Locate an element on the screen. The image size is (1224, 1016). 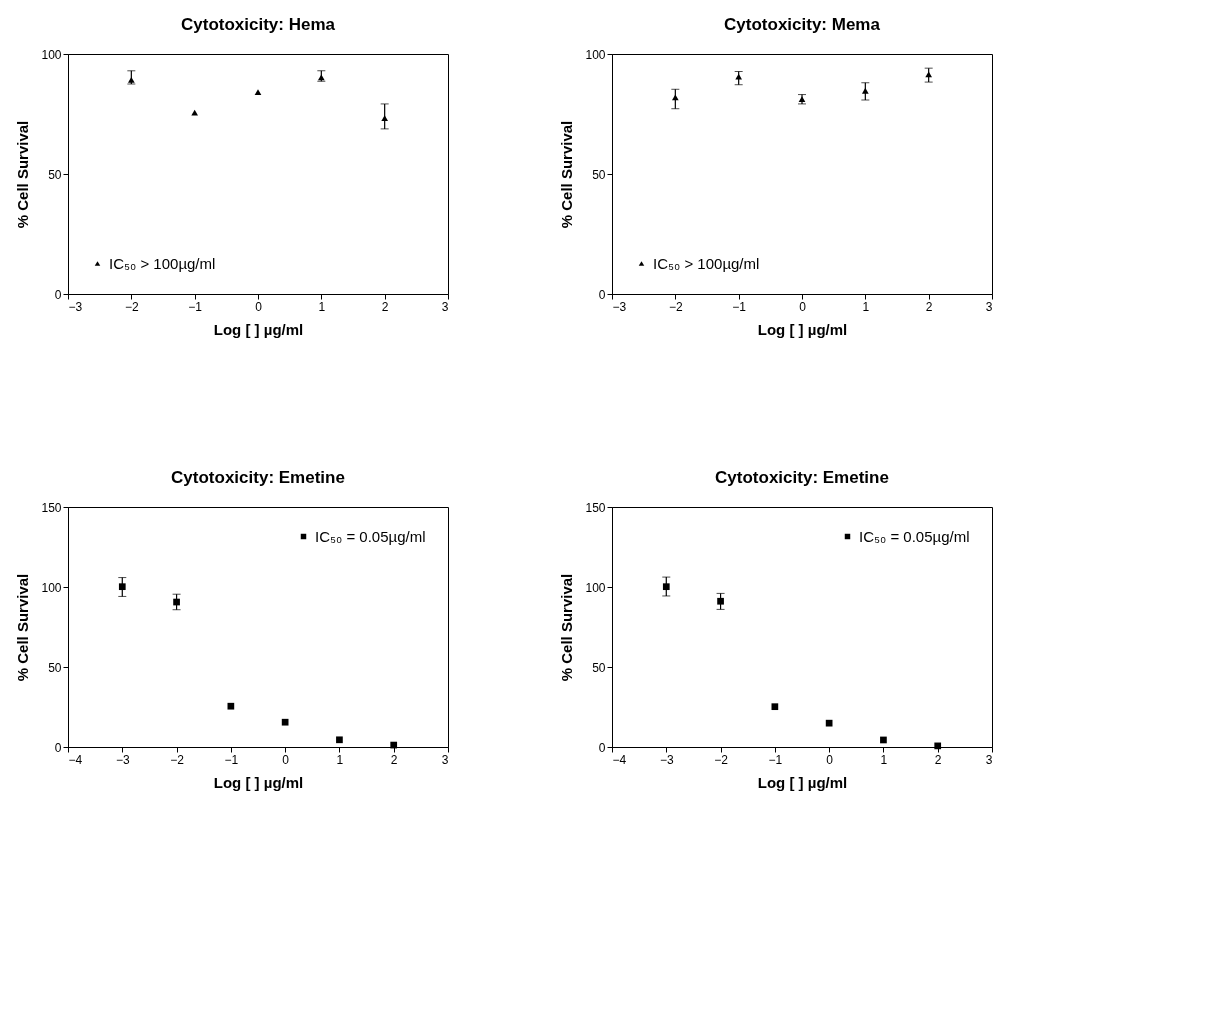
chart-title: Cytotoxicity: Mema is located at coordinates (802, 24).